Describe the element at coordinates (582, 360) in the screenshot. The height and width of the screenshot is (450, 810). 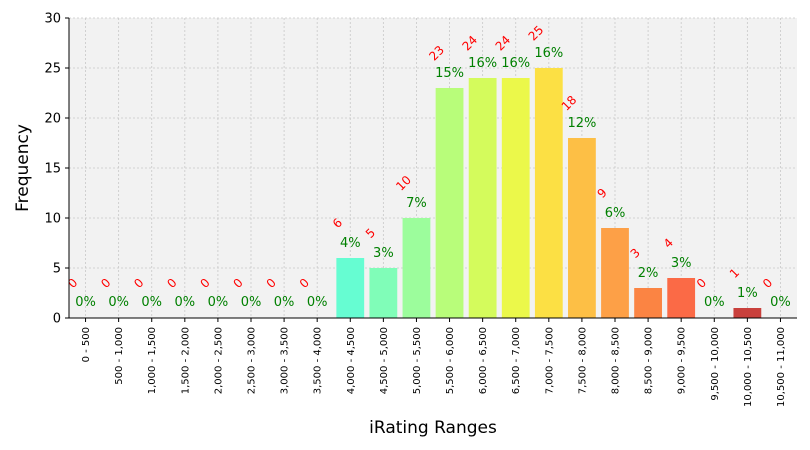
I see `x-tick-label: 7,500 - 8,000` at that location.